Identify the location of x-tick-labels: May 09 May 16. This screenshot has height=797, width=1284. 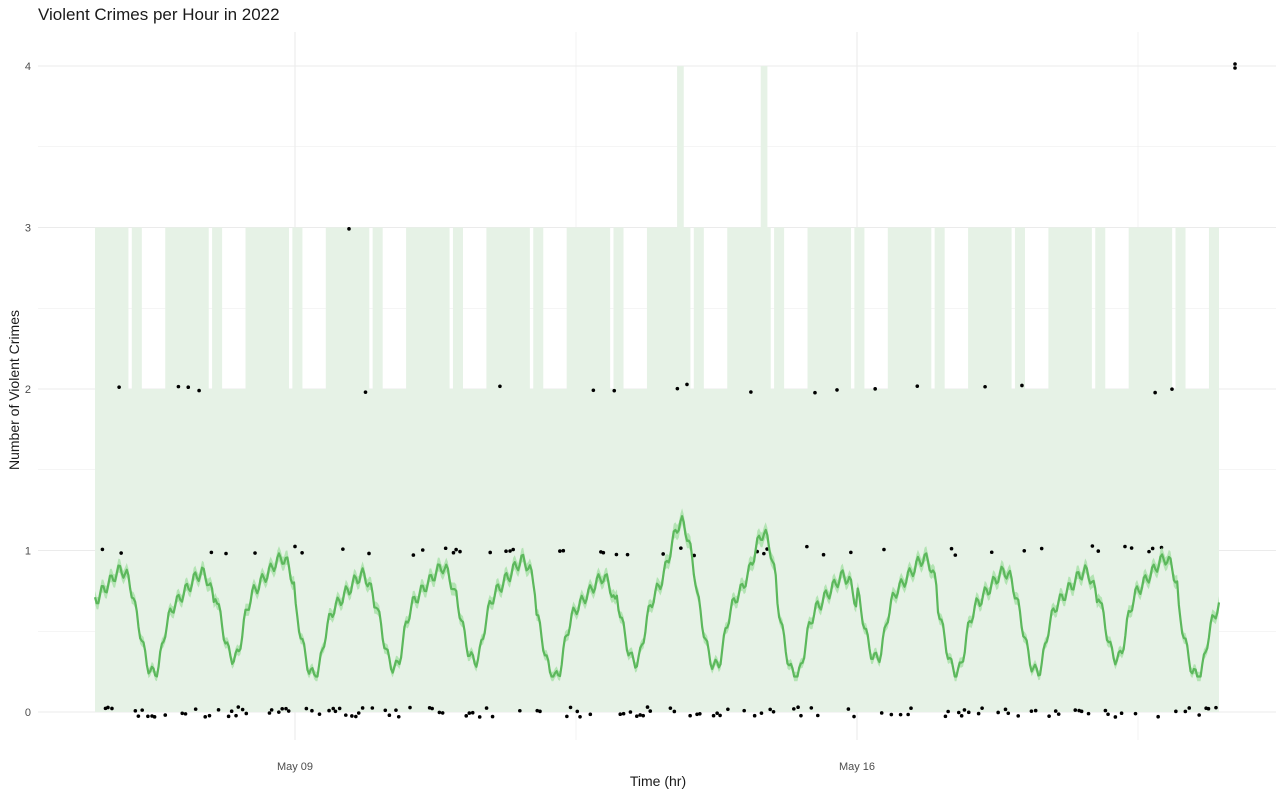
(576, 767).